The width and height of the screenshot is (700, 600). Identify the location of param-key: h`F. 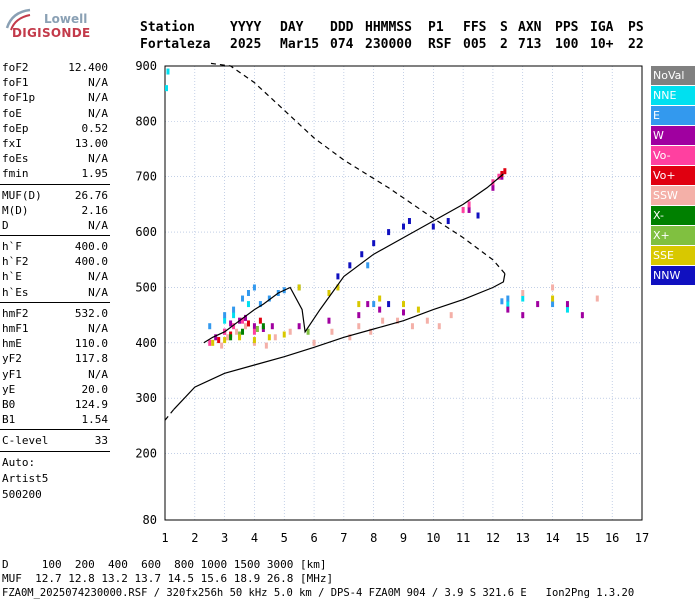
(12, 247).